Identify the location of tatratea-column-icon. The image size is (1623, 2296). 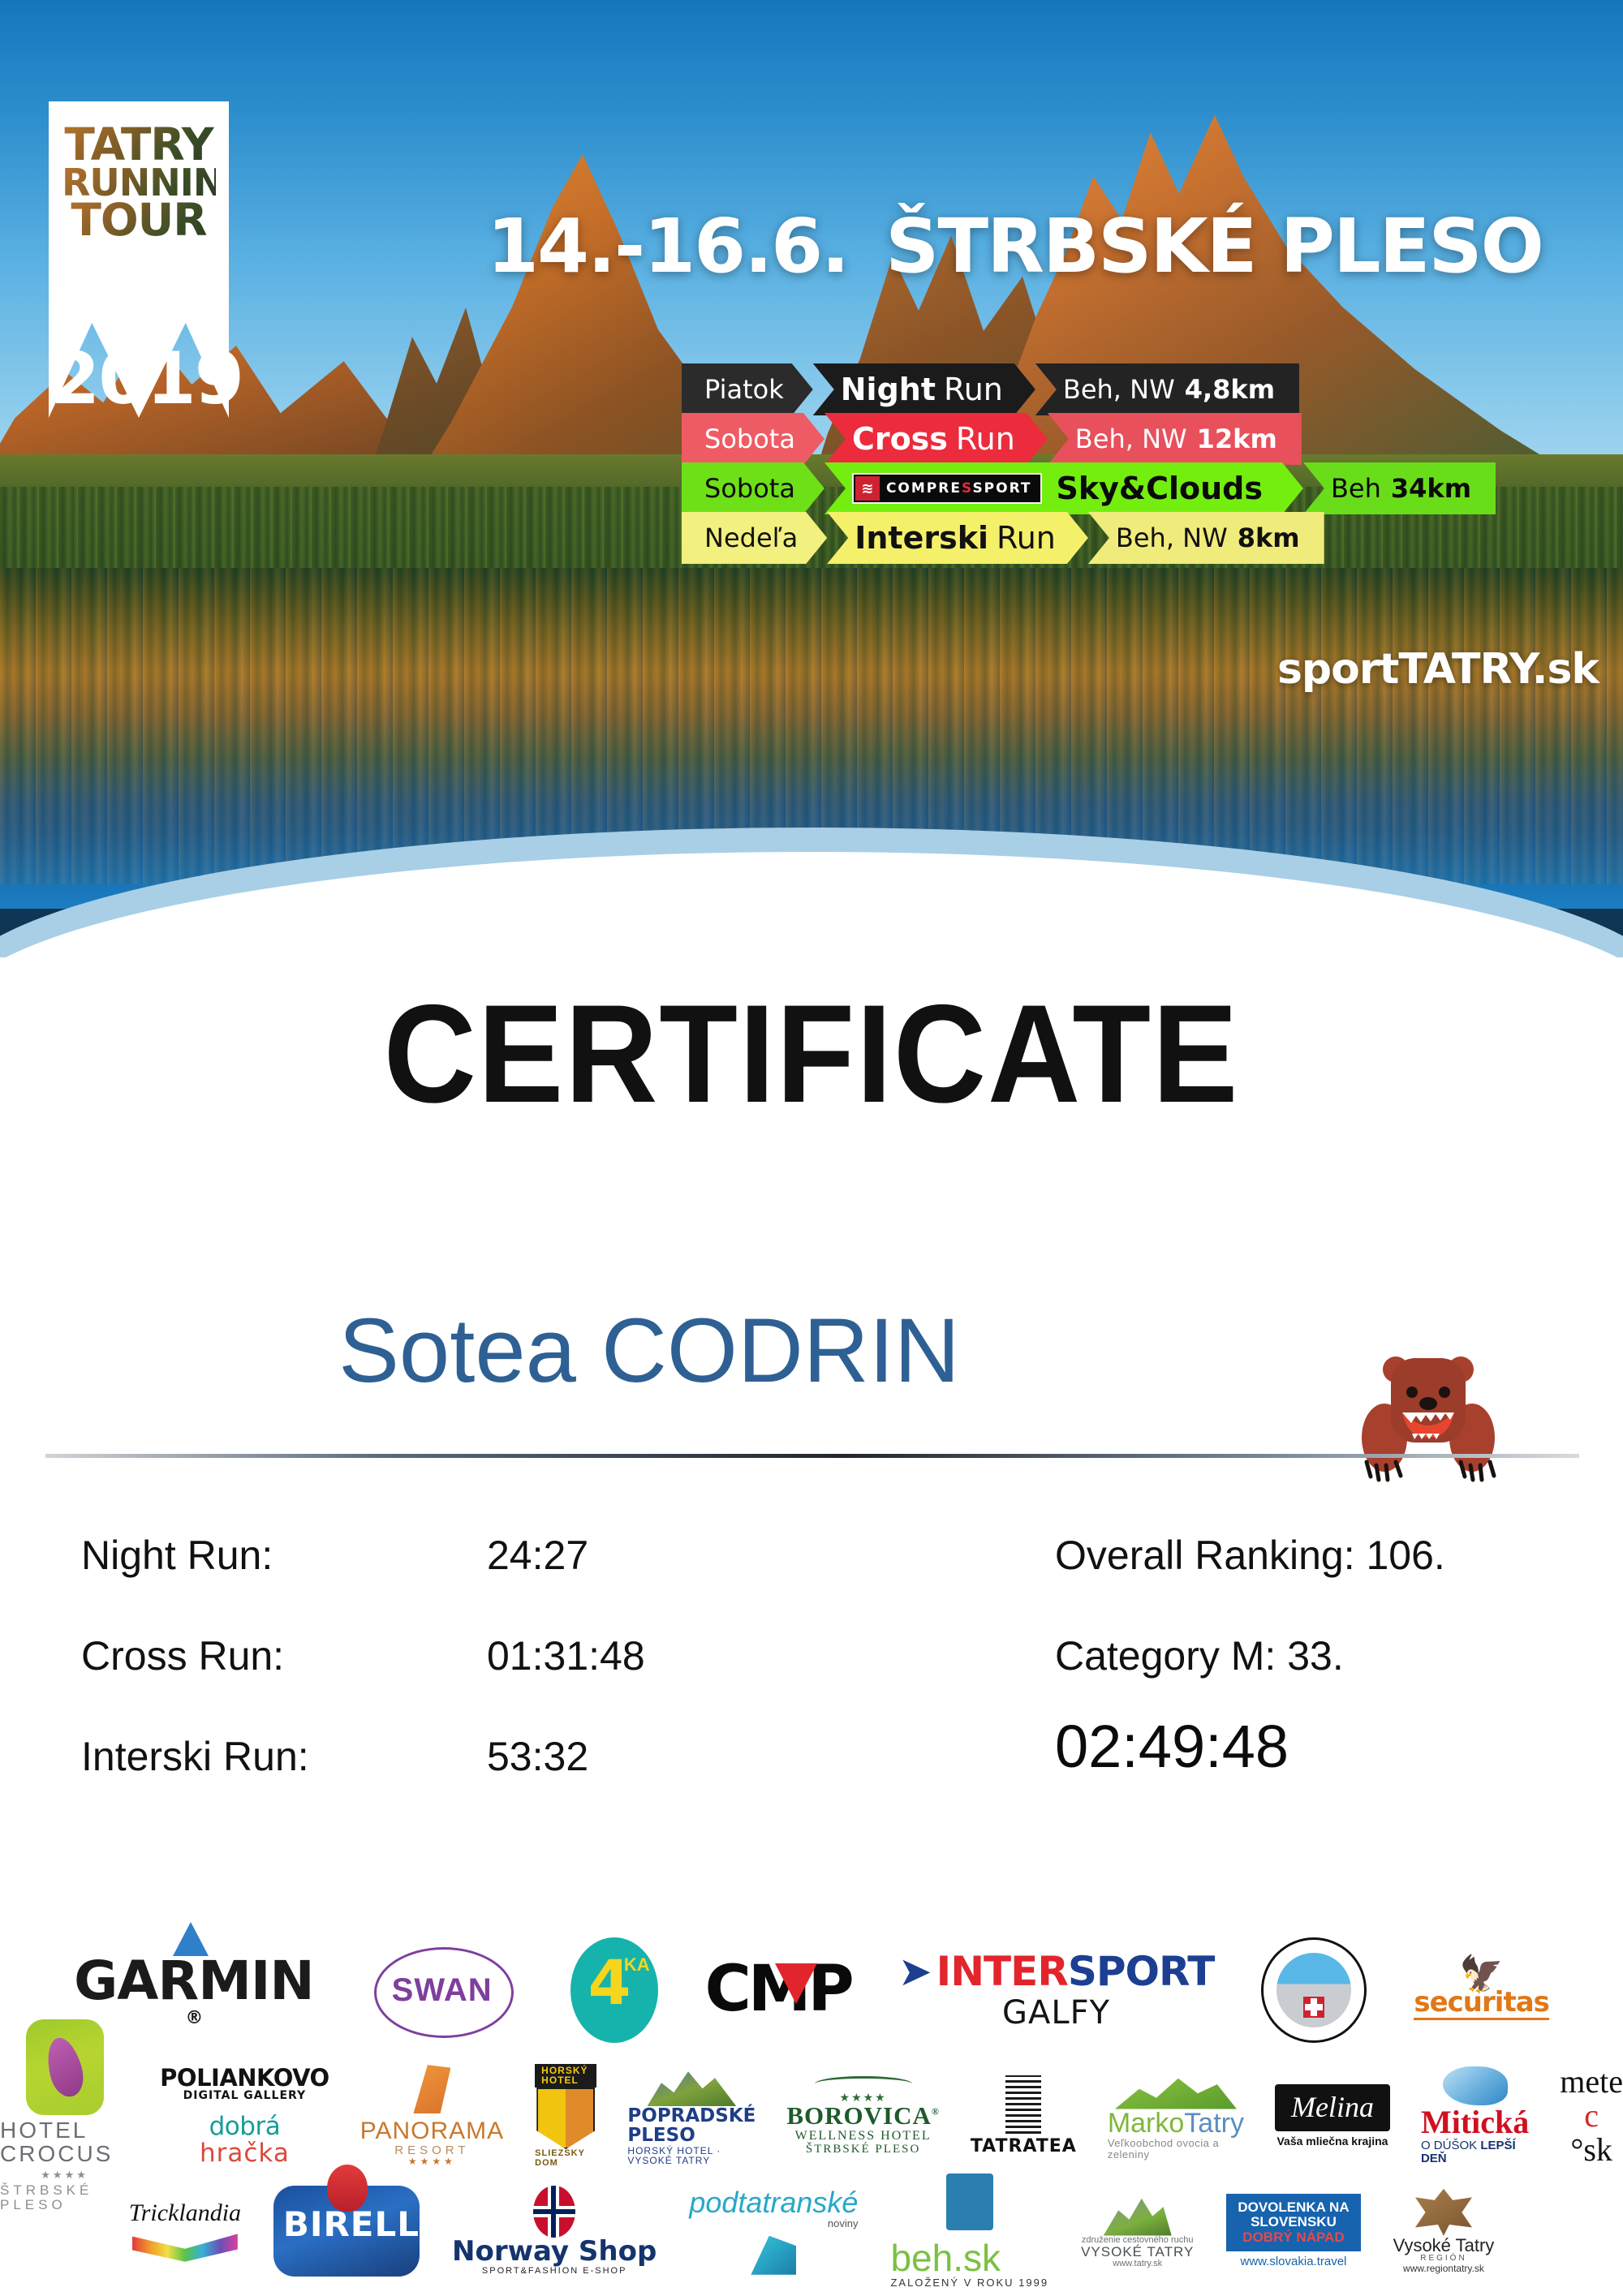
(1023, 2105).